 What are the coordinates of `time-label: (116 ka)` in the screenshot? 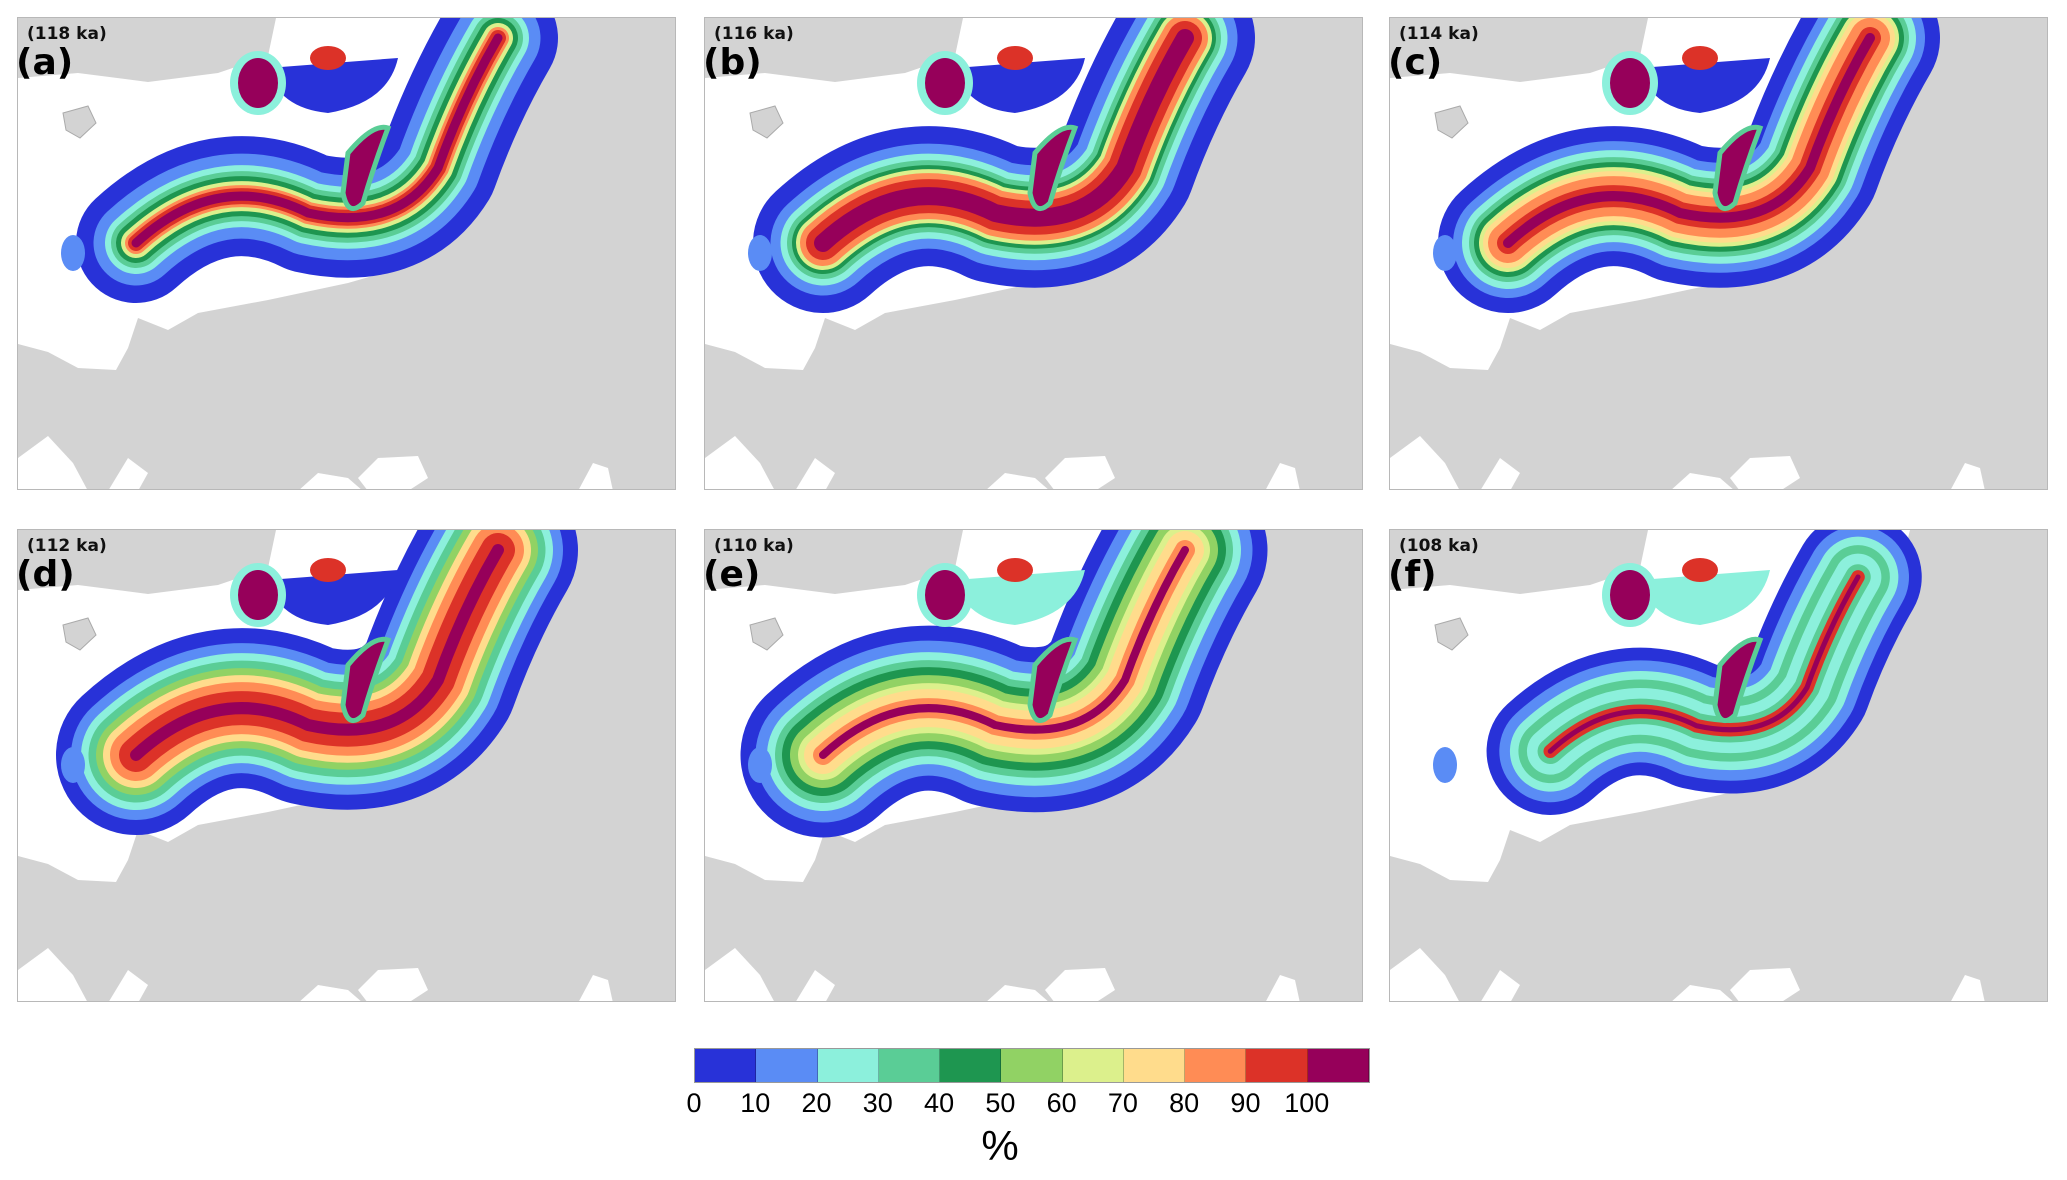 It's located at (754, 34).